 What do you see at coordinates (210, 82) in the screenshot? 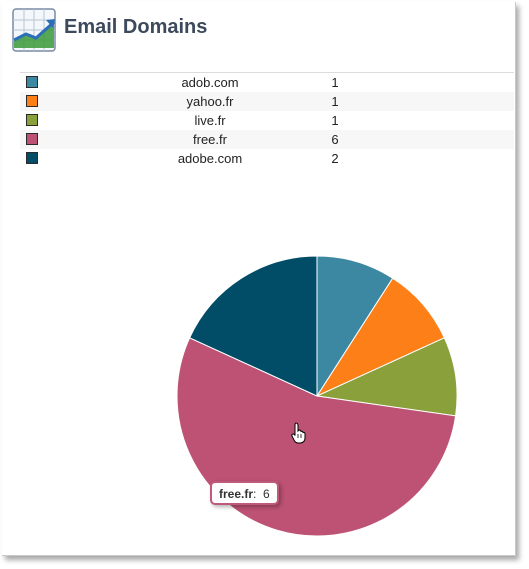
I see `legend-label: adob.com` at bounding box center [210, 82].